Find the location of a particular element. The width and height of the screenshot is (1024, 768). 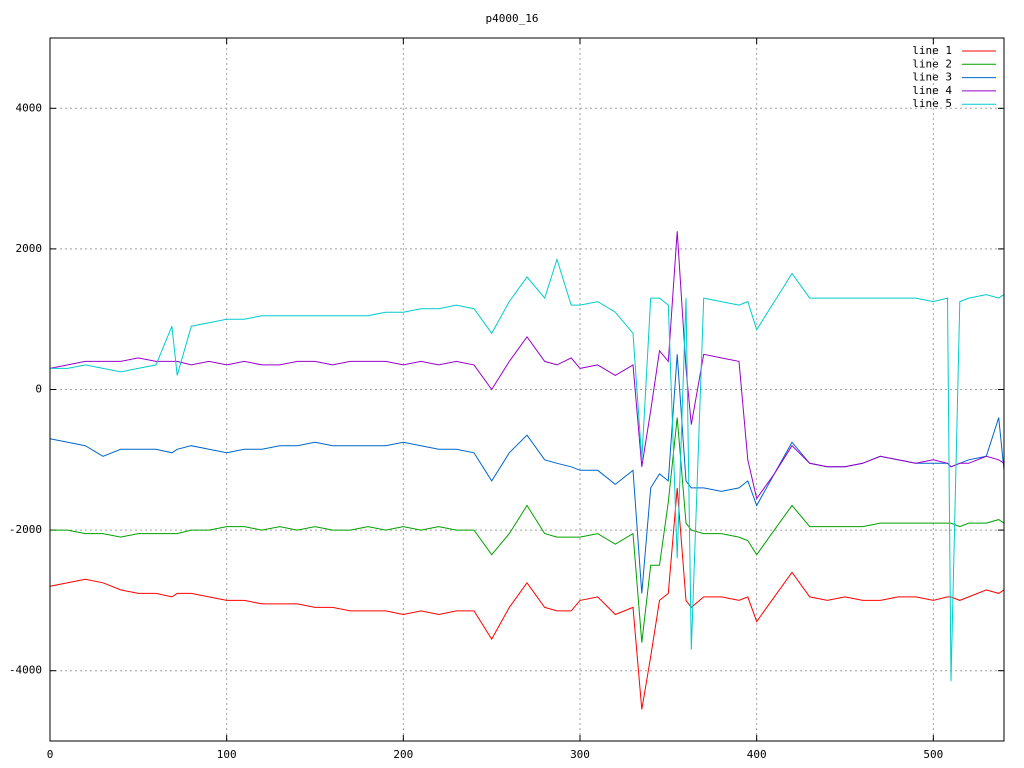

x-tick-label: 100 is located at coordinates (227, 754).